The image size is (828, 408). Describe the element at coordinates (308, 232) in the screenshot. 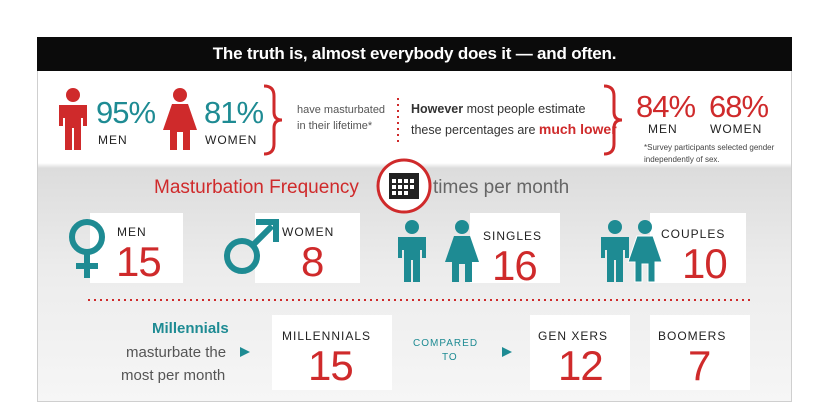

I see `card-label: WOMEN` at that location.